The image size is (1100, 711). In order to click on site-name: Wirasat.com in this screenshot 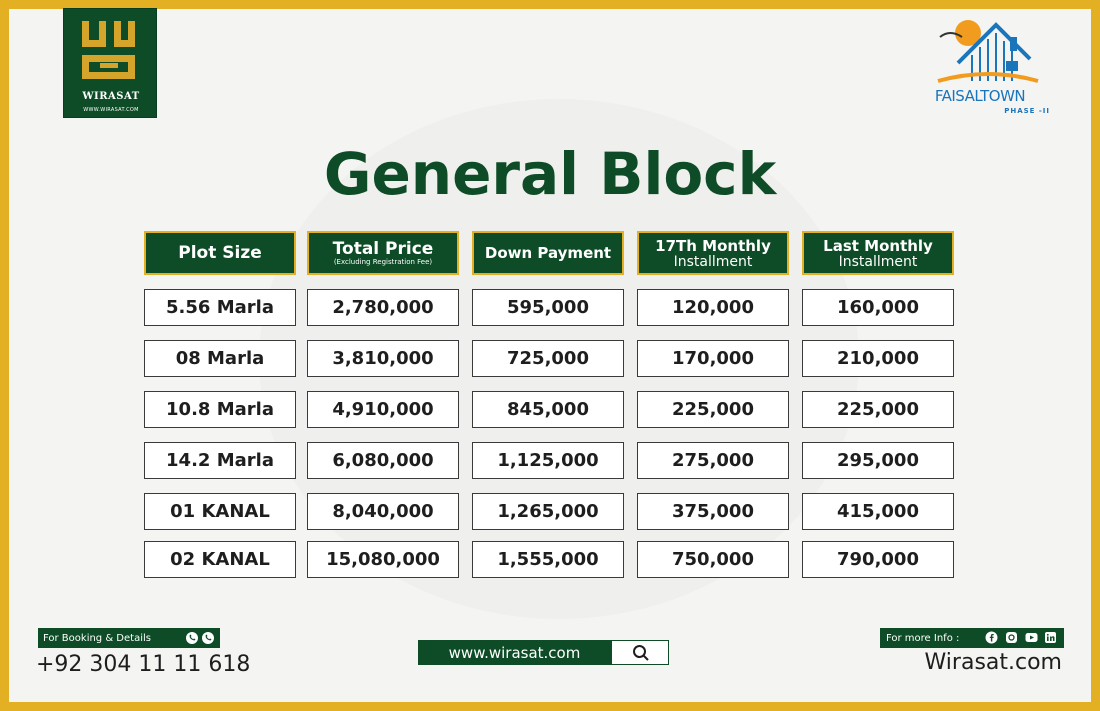, I will do `click(993, 662)`.